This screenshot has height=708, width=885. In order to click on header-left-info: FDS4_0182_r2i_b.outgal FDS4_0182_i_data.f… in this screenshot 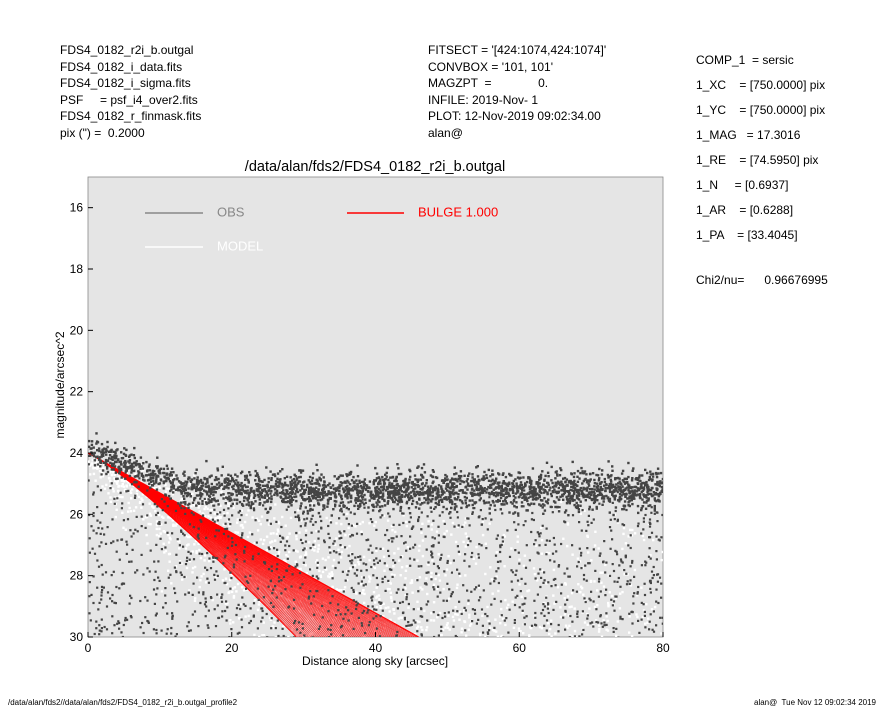, I will do `click(130, 91)`.